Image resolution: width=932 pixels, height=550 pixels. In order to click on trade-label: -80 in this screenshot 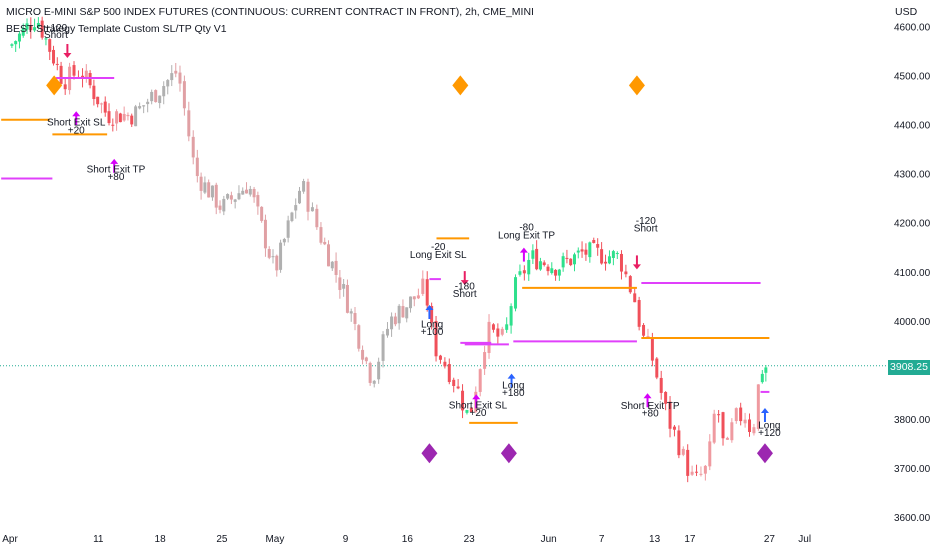, I will do `click(526, 228)`.